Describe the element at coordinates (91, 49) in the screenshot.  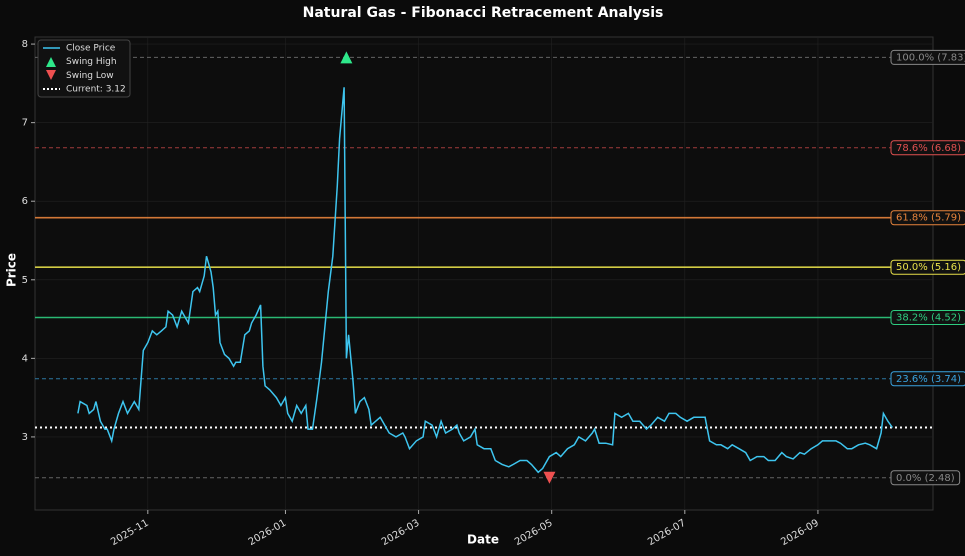
I see `legend-label: Close Price` at that location.